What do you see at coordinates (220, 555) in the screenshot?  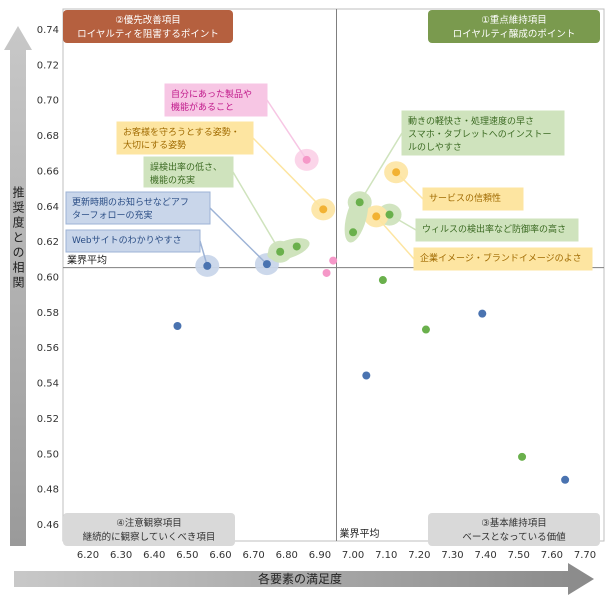 I see `x-tick-label: 6.60` at bounding box center [220, 555].